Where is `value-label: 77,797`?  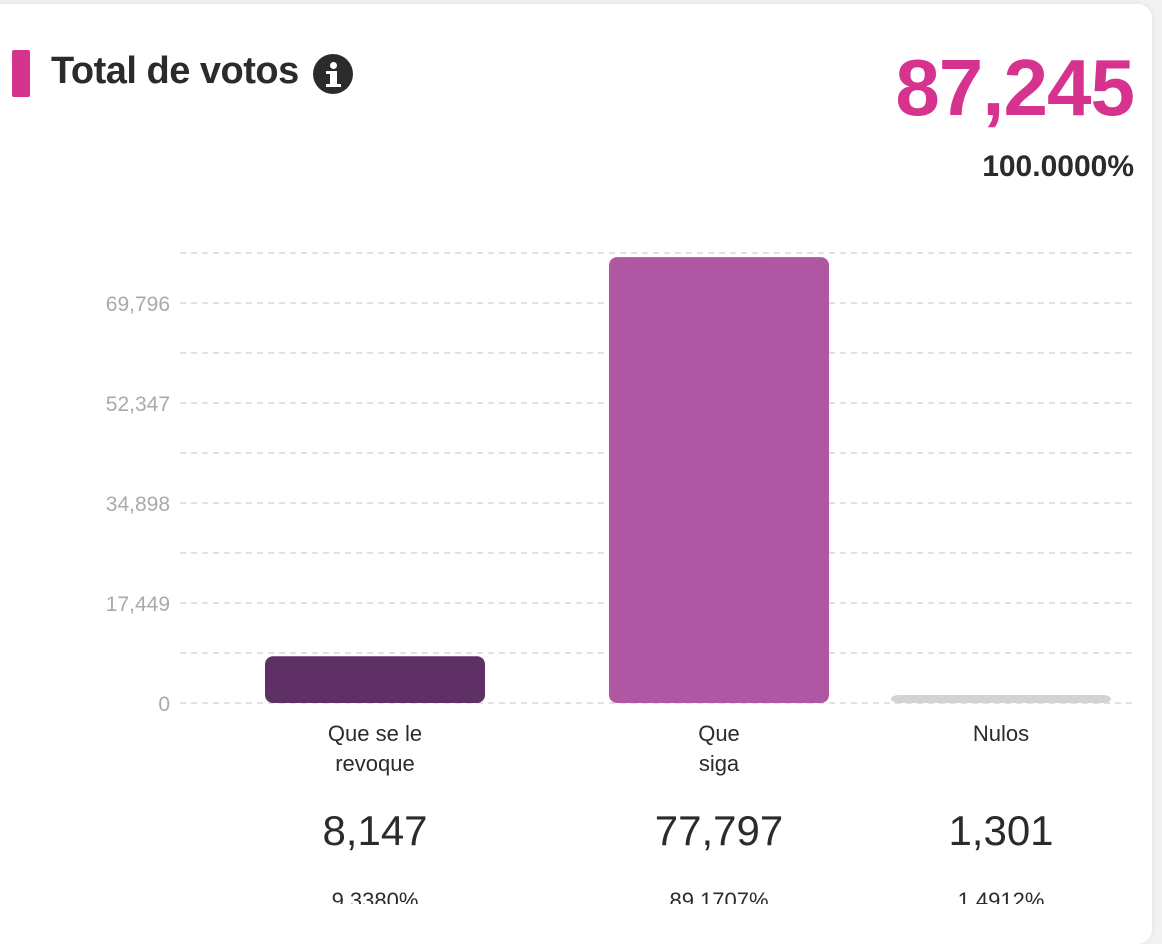
value-label: 77,797 is located at coordinates (719, 830).